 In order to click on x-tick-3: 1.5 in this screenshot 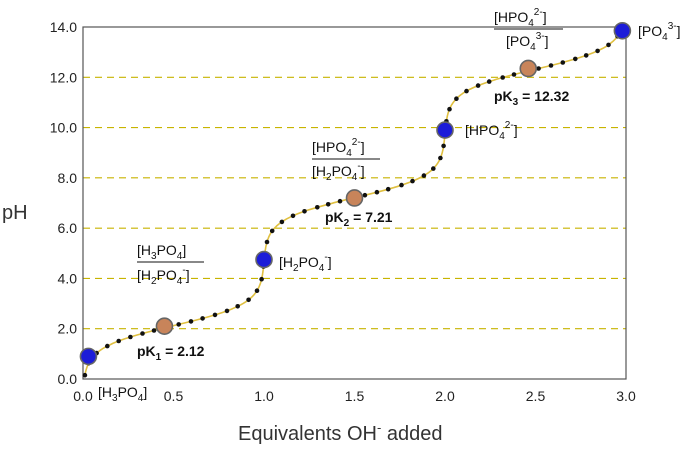, I will do `click(355, 396)`.